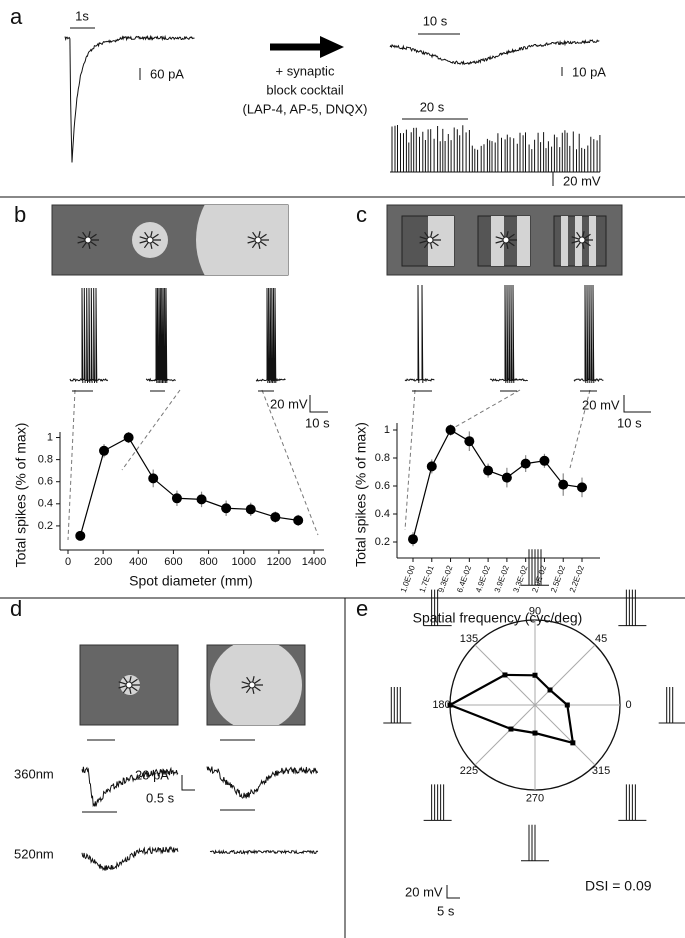 The image size is (685, 938). Describe the element at coordinates (16, 608) in the screenshot. I see `panel-label: d` at that location.